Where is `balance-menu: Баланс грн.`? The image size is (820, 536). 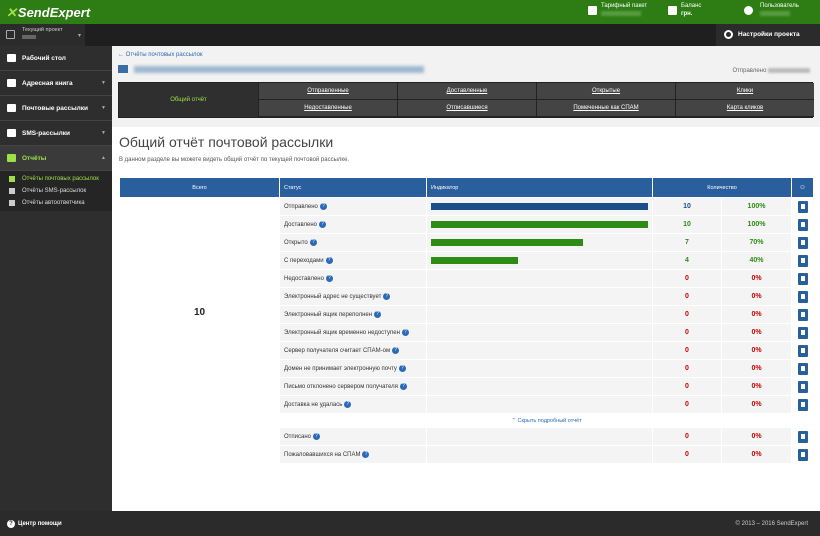 balance-menu: Баланс грн. is located at coordinates (691, 10).